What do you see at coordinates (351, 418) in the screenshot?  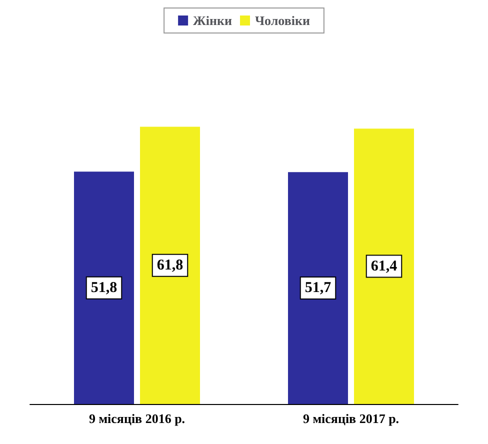 I see `x-tick-label: 9 місяців 2017 р.` at bounding box center [351, 418].